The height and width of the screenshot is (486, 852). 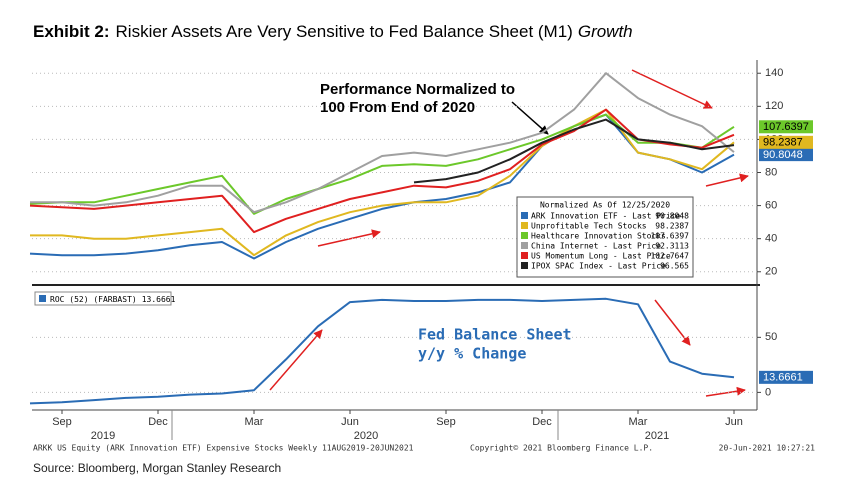 I want to click on legend-label: China Internet - Last Price, so click(x=596, y=246).